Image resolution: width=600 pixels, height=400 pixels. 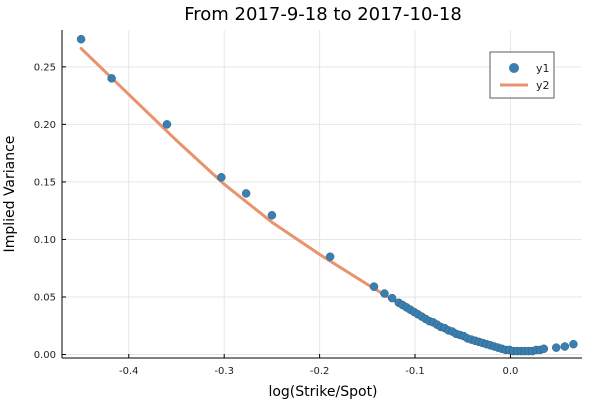 I want to click on x-tick-label: 0.0, so click(x=510, y=371).